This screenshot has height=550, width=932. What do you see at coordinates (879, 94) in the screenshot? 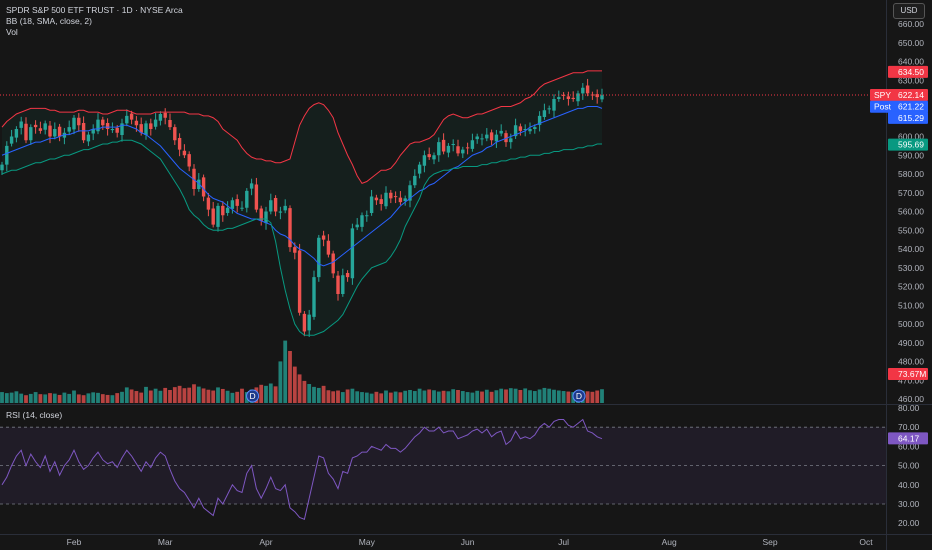
I see `spy-price-tag-prefix-bg` at bounding box center [879, 94].